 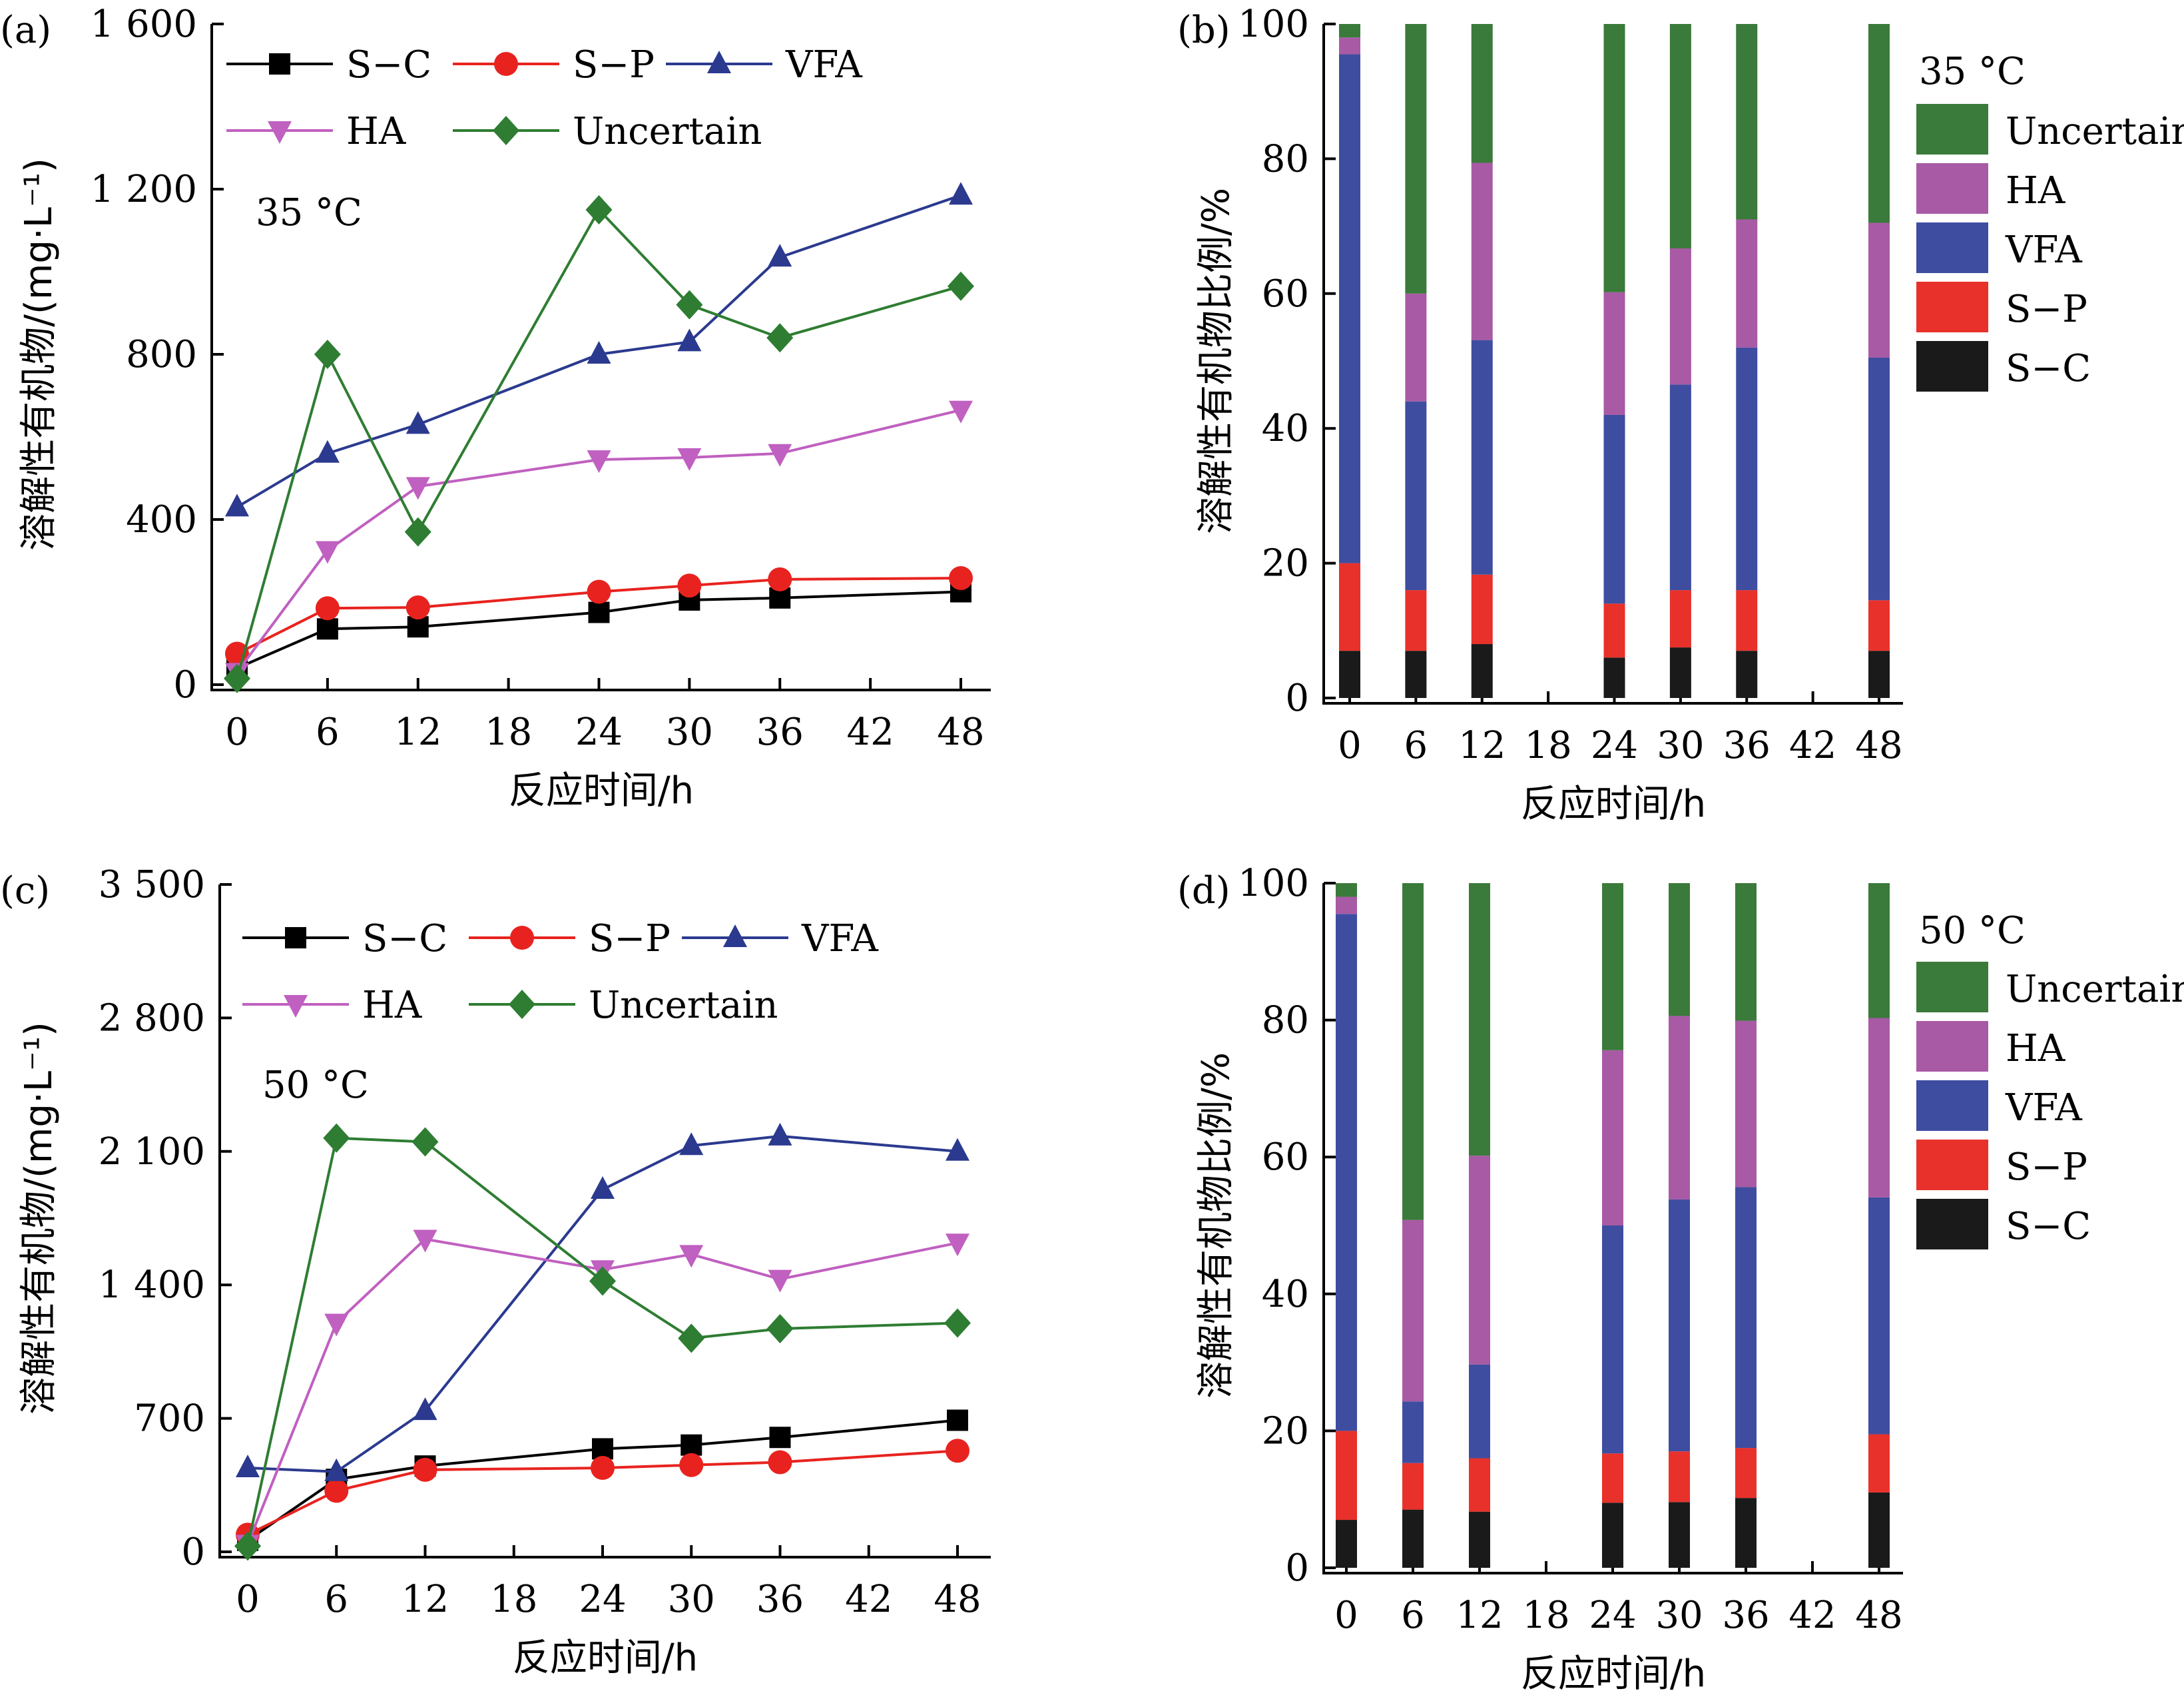 I want to click on legend-item-Uncertain: Uncertain, so click(x=2050, y=987).